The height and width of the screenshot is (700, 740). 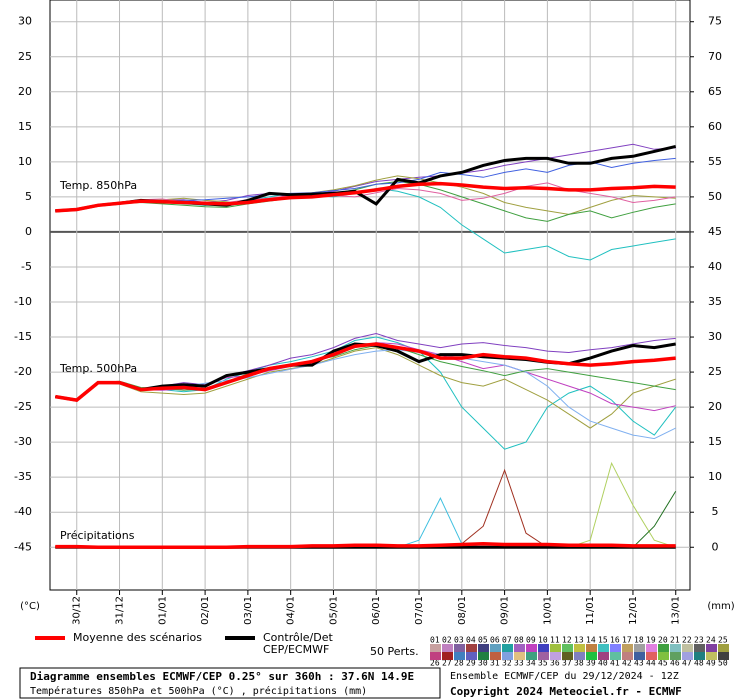 I want to click on perturbation-number: 43, so click(x=639, y=663).